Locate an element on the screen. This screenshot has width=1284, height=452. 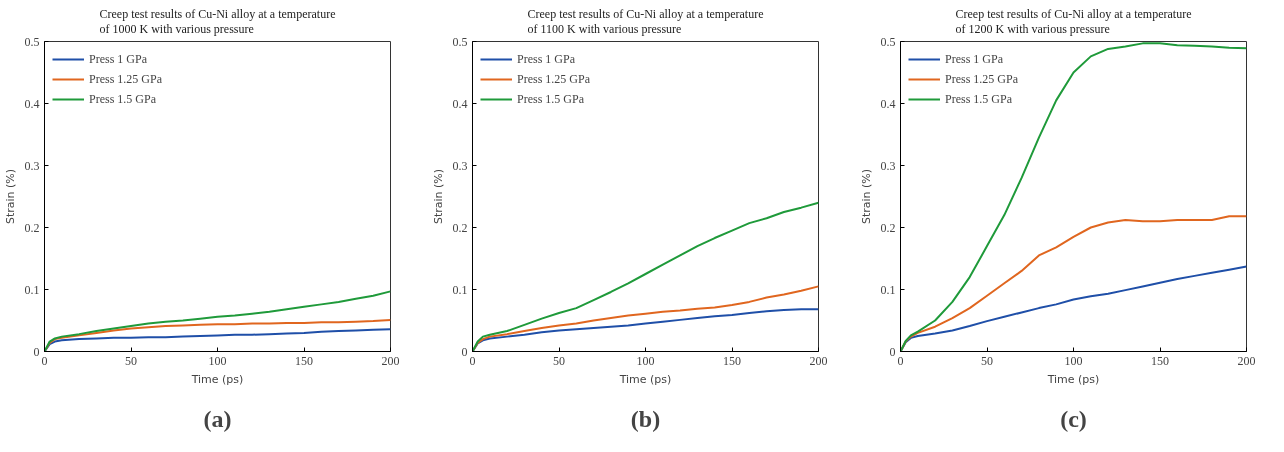
text: (c) is located at coordinates (1073, 418).